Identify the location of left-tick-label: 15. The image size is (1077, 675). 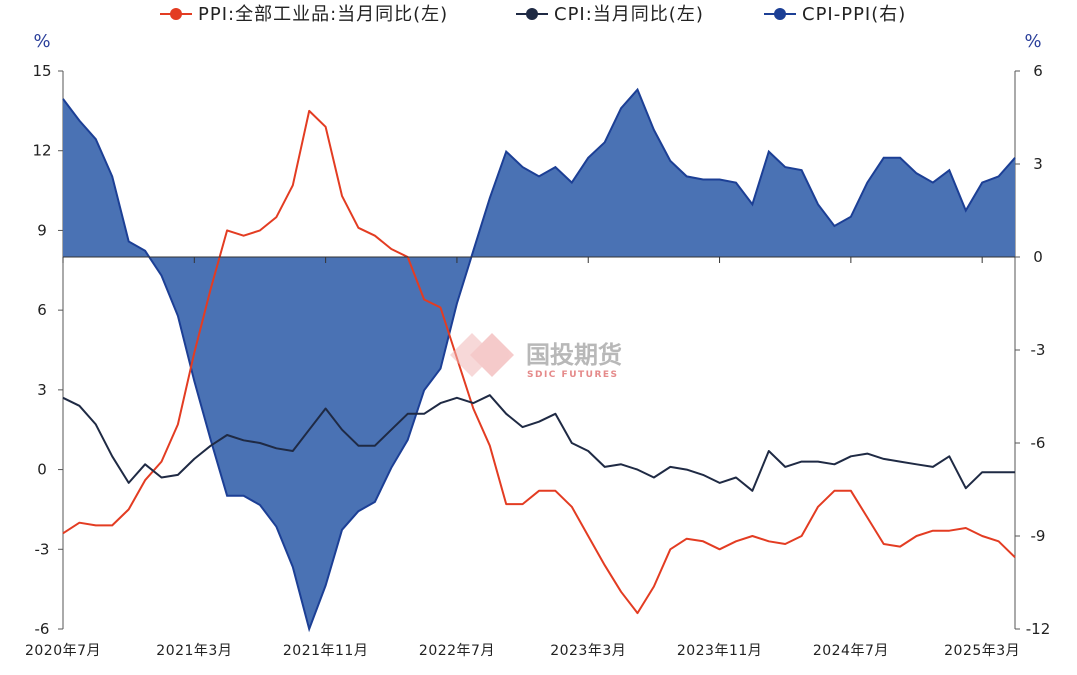
(41, 71).